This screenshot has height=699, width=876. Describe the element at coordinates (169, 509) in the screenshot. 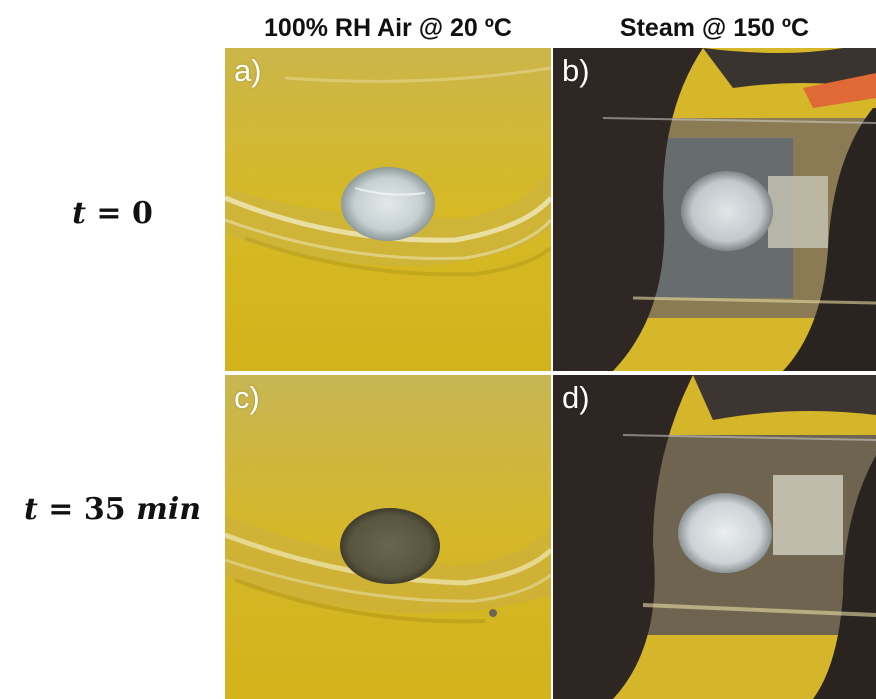

I see `row-label-unit: min` at that location.